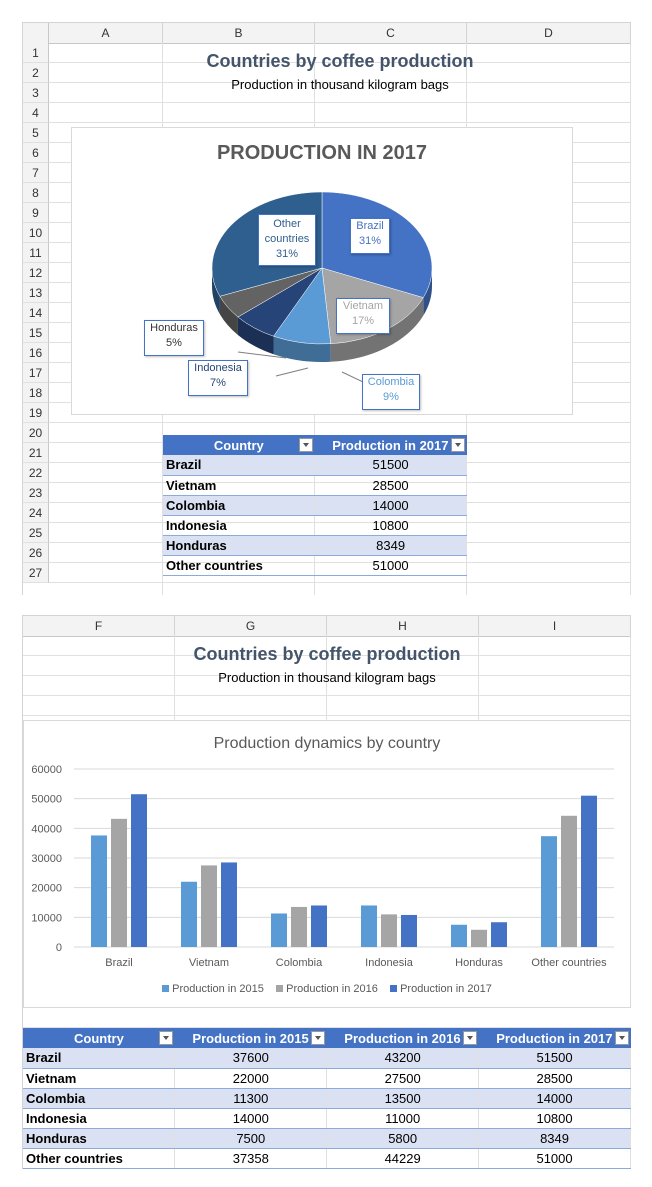 The height and width of the screenshot is (1187, 652). What do you see at coordinates (99, 626) in the screenshot?
I see `column-header: F` at bounding box center [99, 626].